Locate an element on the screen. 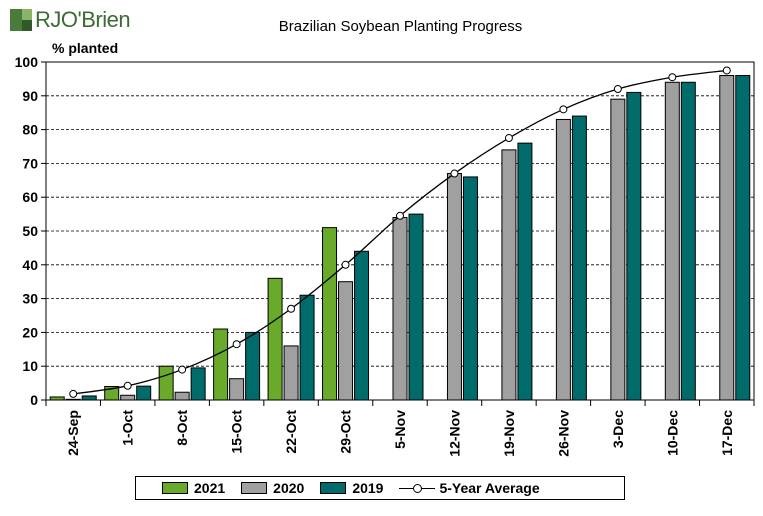  rjobrien-logo: RJO'Brien is located at coordinates (70, 20).